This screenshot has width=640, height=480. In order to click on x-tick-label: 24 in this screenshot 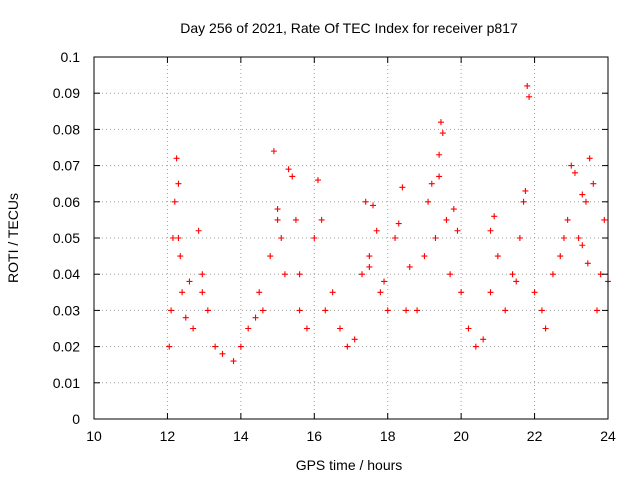, I will do `click(608, 436)`.